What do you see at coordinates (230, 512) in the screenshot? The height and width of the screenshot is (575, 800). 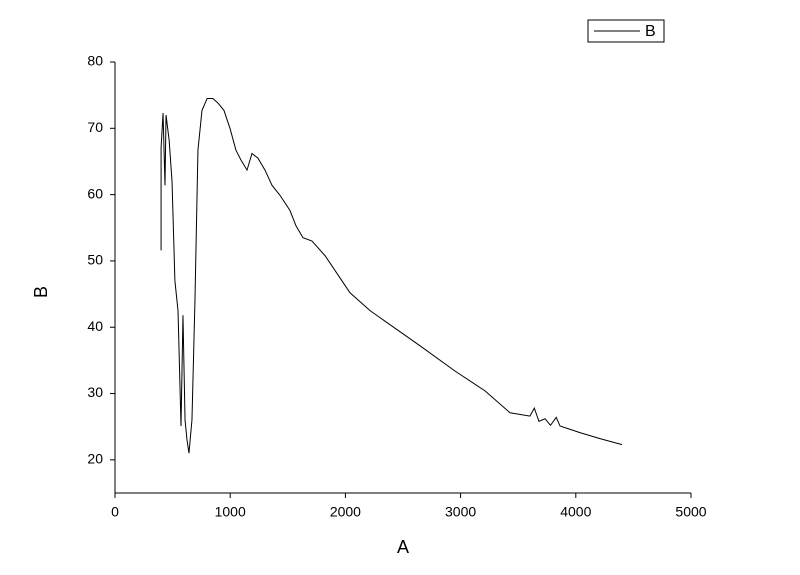 I see `x-tick-label: 1000` at bounding box center [230, 512].